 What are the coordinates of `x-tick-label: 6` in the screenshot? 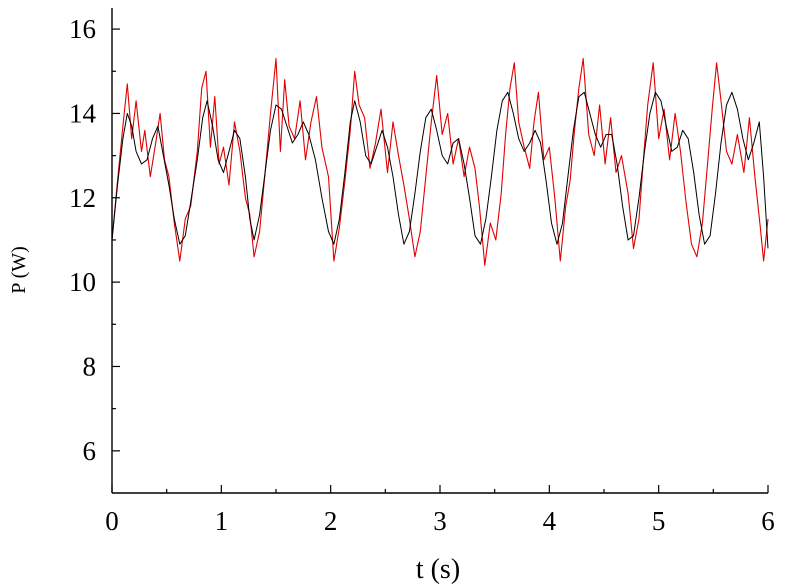 It's located at (768, 521).